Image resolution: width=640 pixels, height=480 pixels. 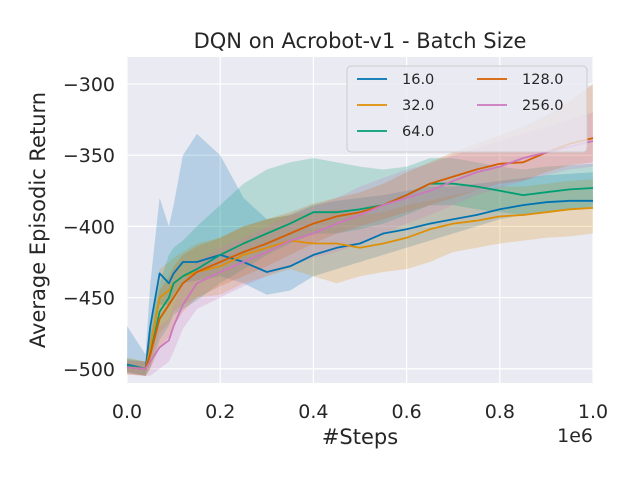 What do you see at coordinates (575, 436) in the screenshot?
I see `x-offset-label: 1e6` at bounding box center [575, 436].